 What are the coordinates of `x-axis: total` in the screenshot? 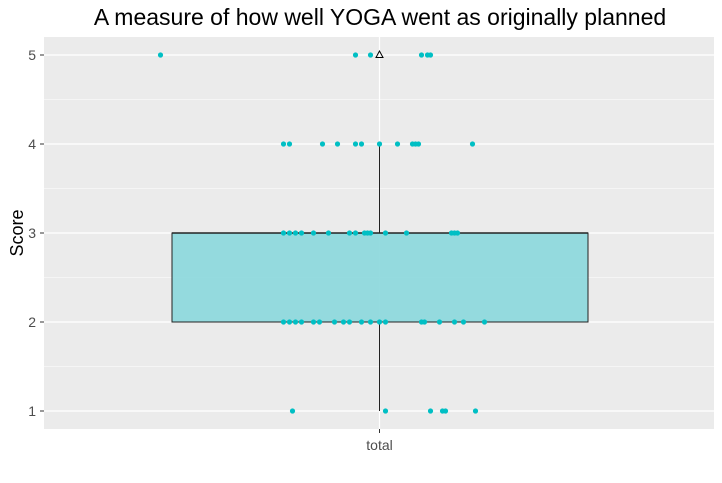 It's located at (379, 441).